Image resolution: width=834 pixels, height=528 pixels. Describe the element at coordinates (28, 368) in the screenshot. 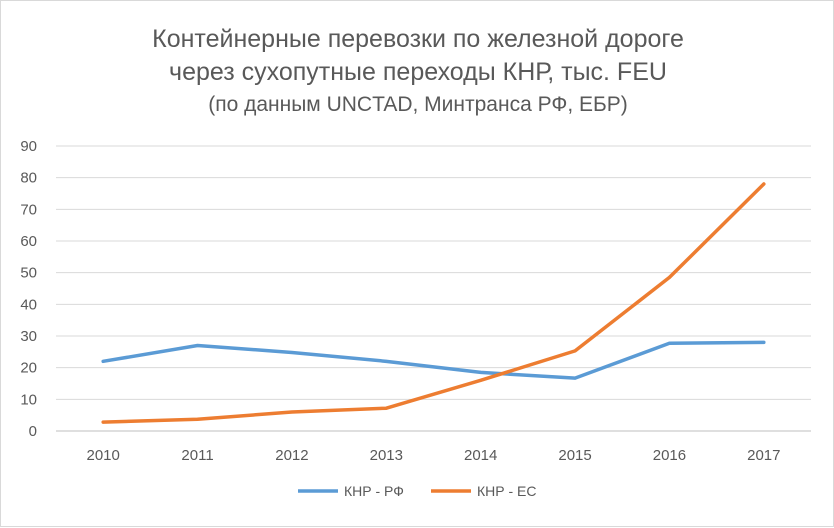

I see `y-tick-label: 20` at that location.